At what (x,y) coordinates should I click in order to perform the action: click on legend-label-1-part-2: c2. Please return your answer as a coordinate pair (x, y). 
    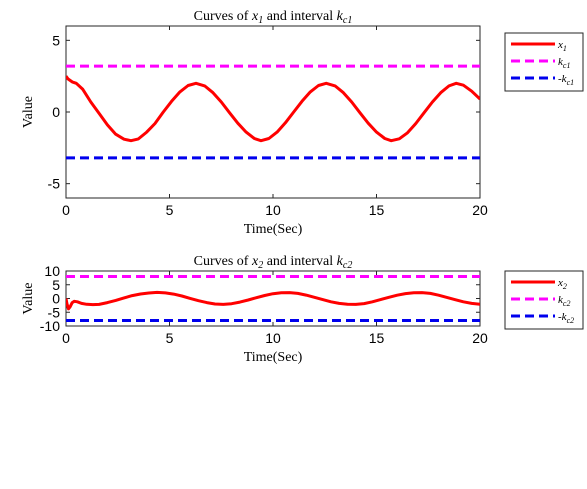
    Looking at the image, I should click on (567, 303).